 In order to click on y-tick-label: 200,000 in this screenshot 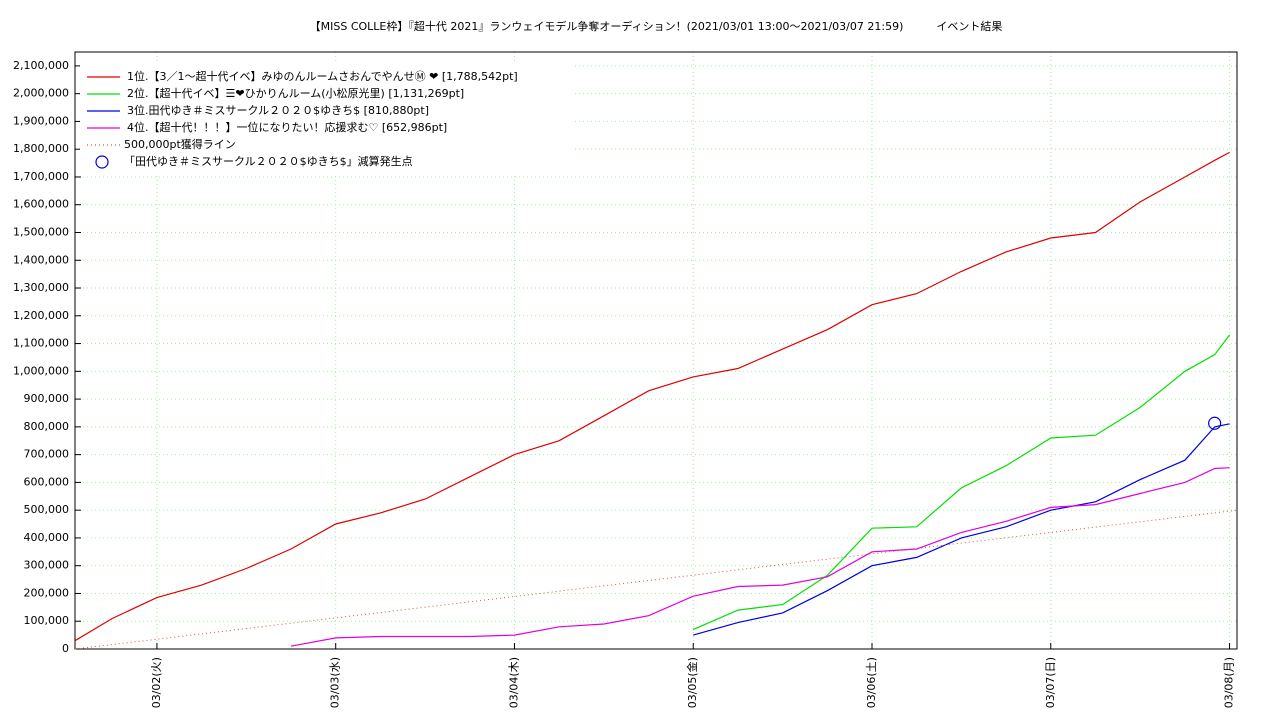, I will do `click(47, 592)`.